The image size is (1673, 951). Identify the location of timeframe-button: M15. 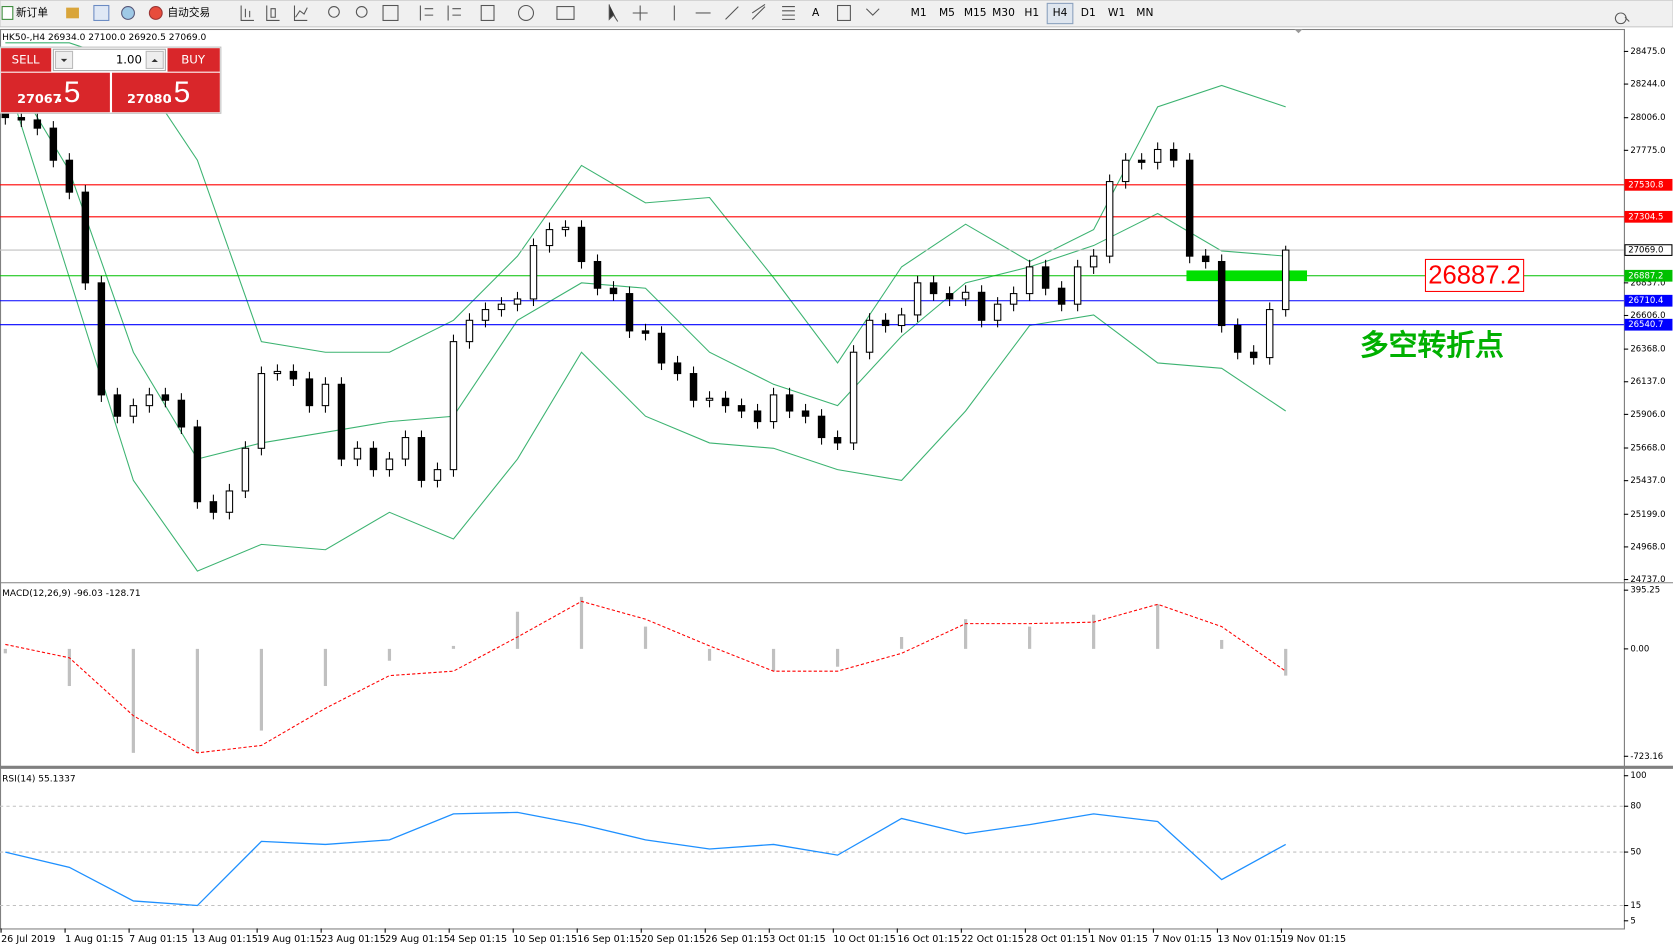
(975, 12).